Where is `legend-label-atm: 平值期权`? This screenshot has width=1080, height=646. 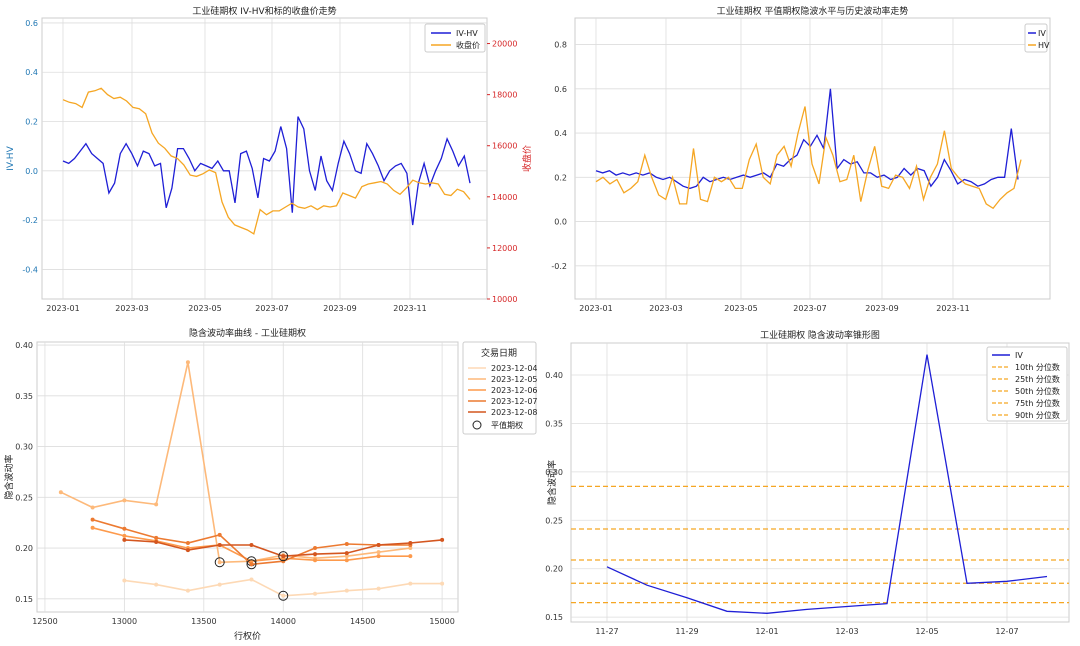 legend-label-atm: 平值期权 is located at coordinates (507, 425).